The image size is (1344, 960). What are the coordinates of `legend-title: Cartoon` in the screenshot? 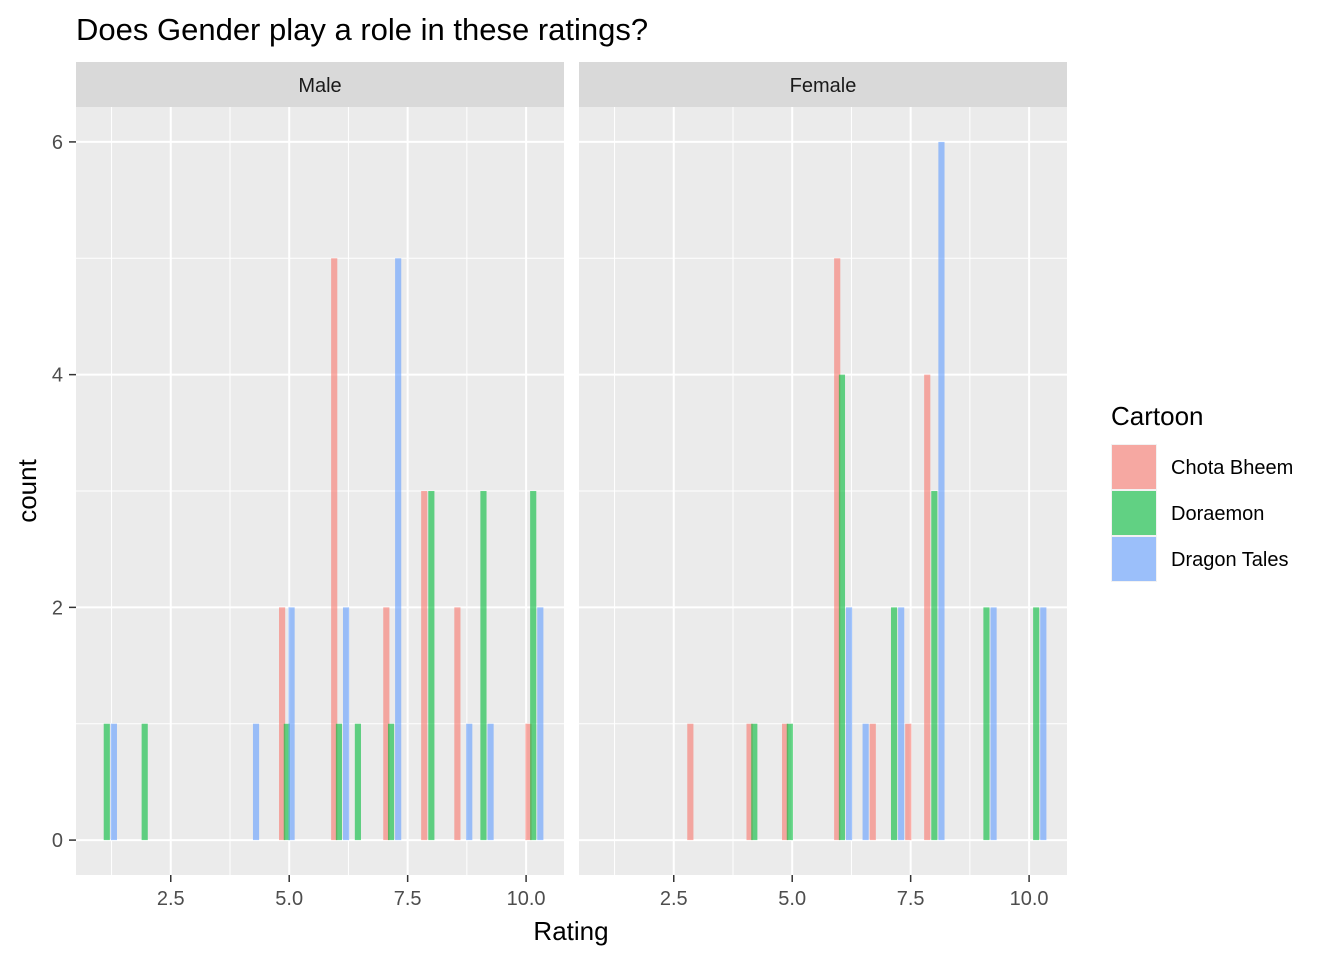 It's located at (1157, 416).